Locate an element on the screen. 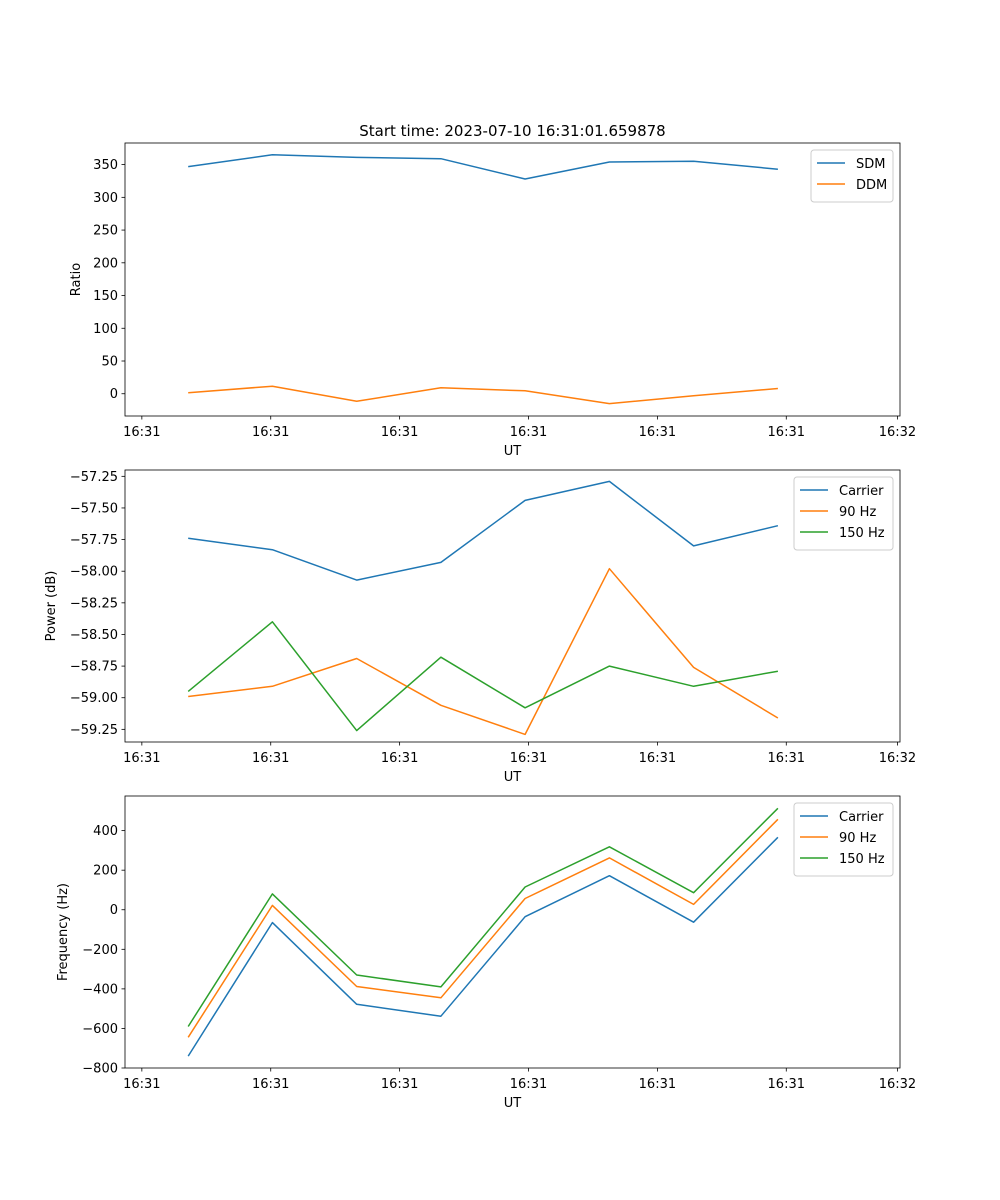  series-line-sdm is located at coordinates (483, 167).